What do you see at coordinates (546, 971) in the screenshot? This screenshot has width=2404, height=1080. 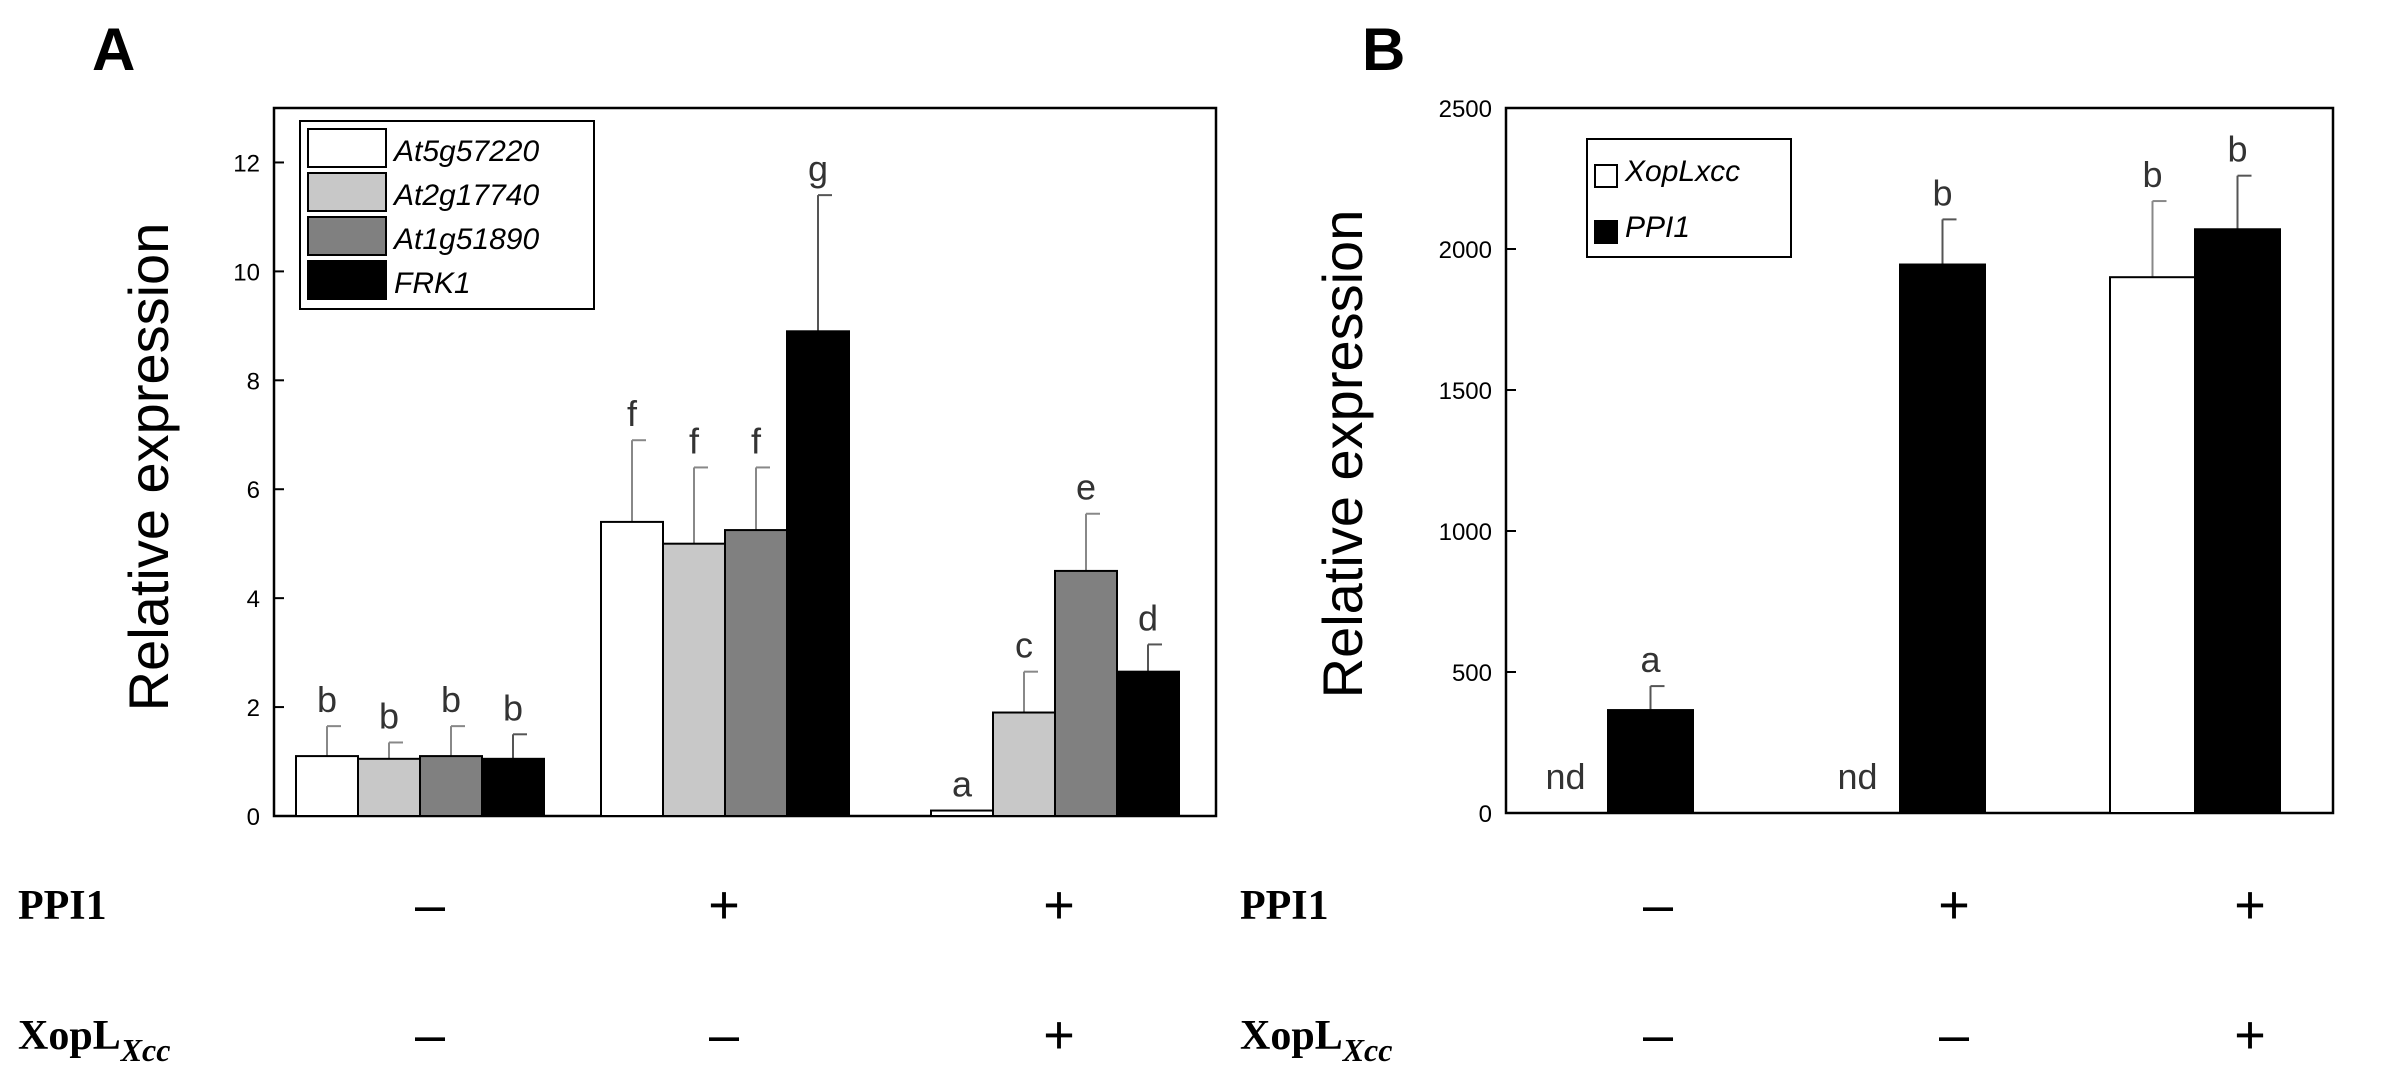 I see `panel-a-conditions: PPI1 – + + XopLXcc – – +` at bounding box center [546, 971].